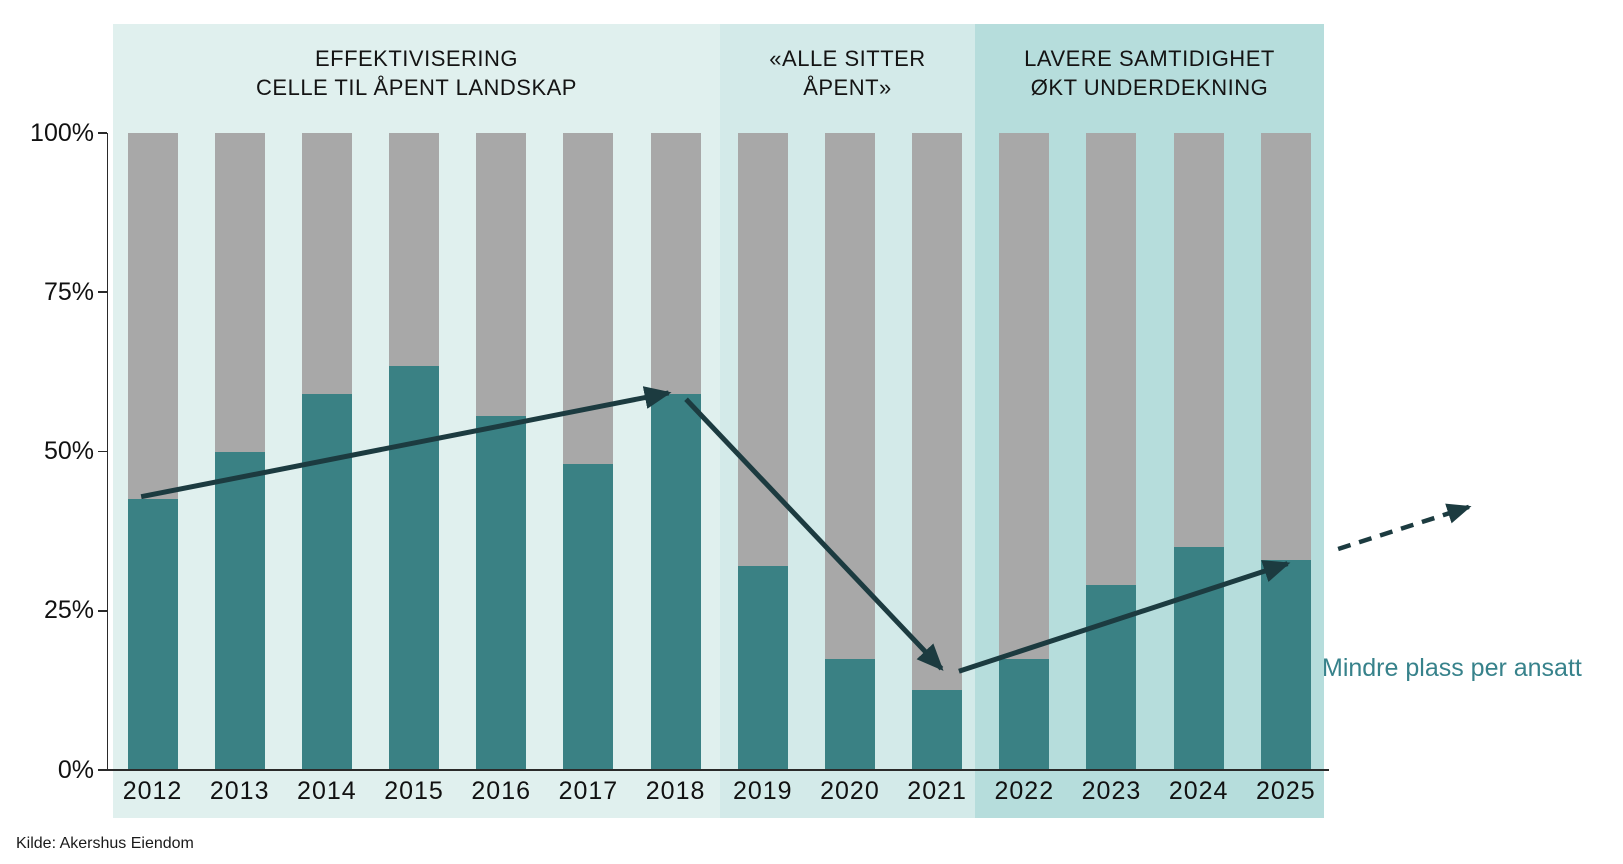 This screenshot has height=864, width=1623. I want to click on x-axis-label-2014: 2014, so click(327, 791).